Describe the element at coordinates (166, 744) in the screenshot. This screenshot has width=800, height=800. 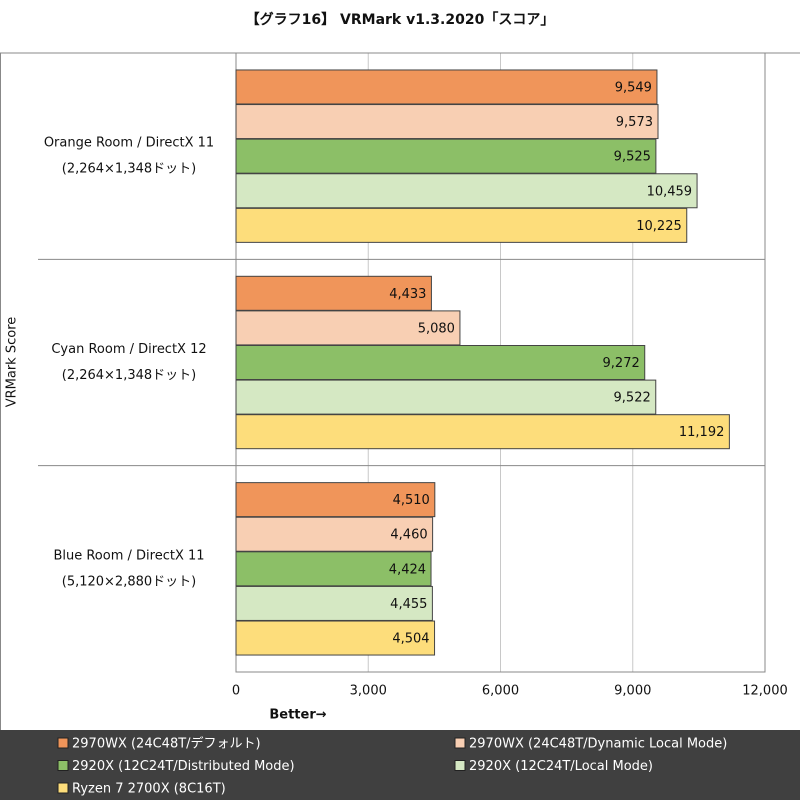
I see `legend-text: 2970WX (24C48T/デフォルト)` at that location.